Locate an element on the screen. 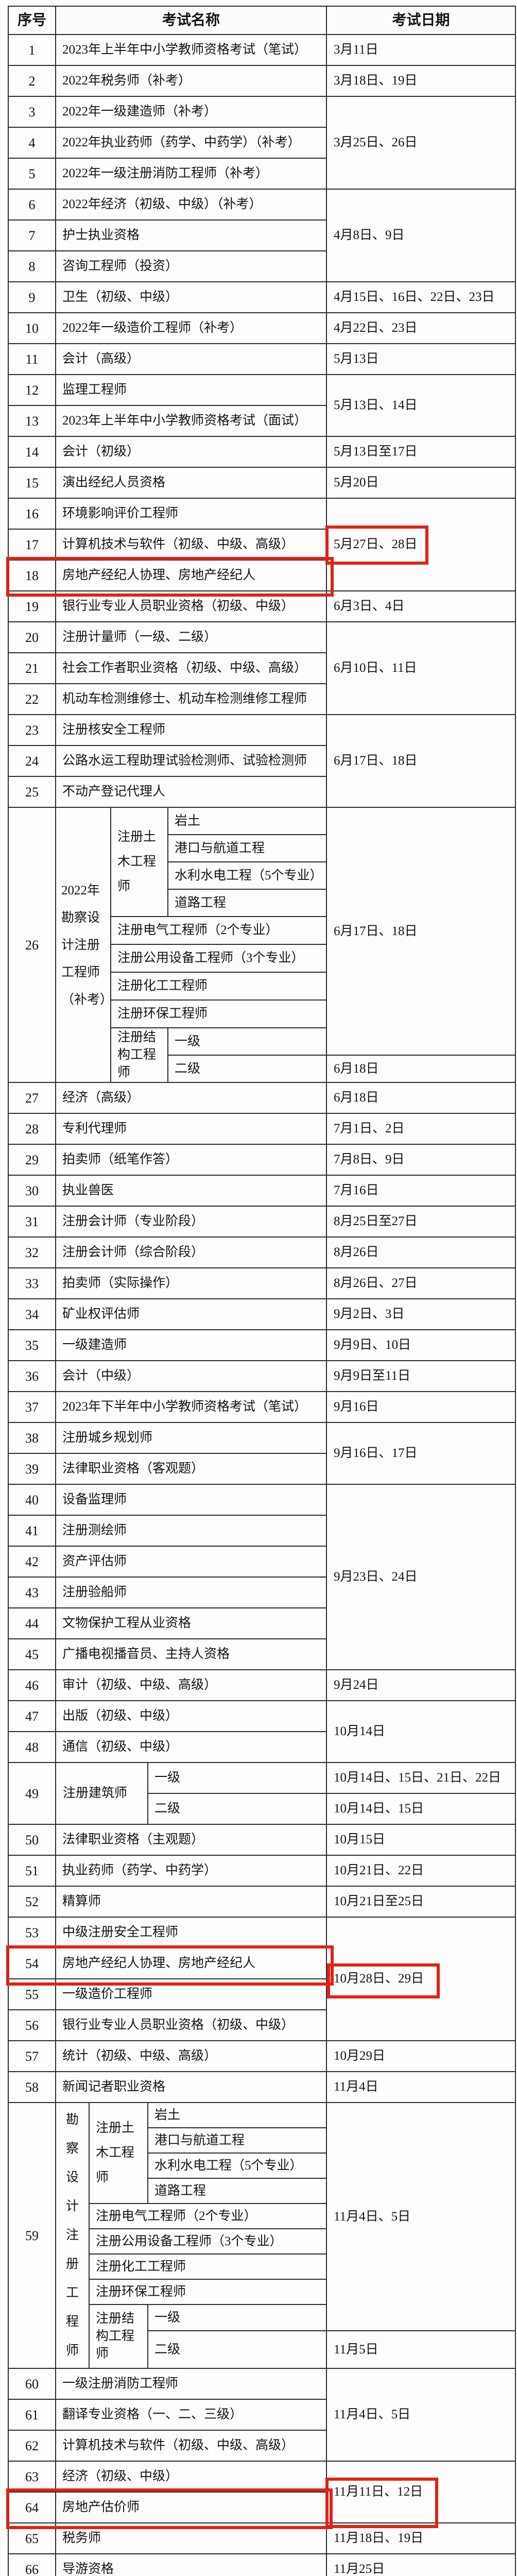  table-row: 港口与航道工程 is located at coordinates (261, 848).